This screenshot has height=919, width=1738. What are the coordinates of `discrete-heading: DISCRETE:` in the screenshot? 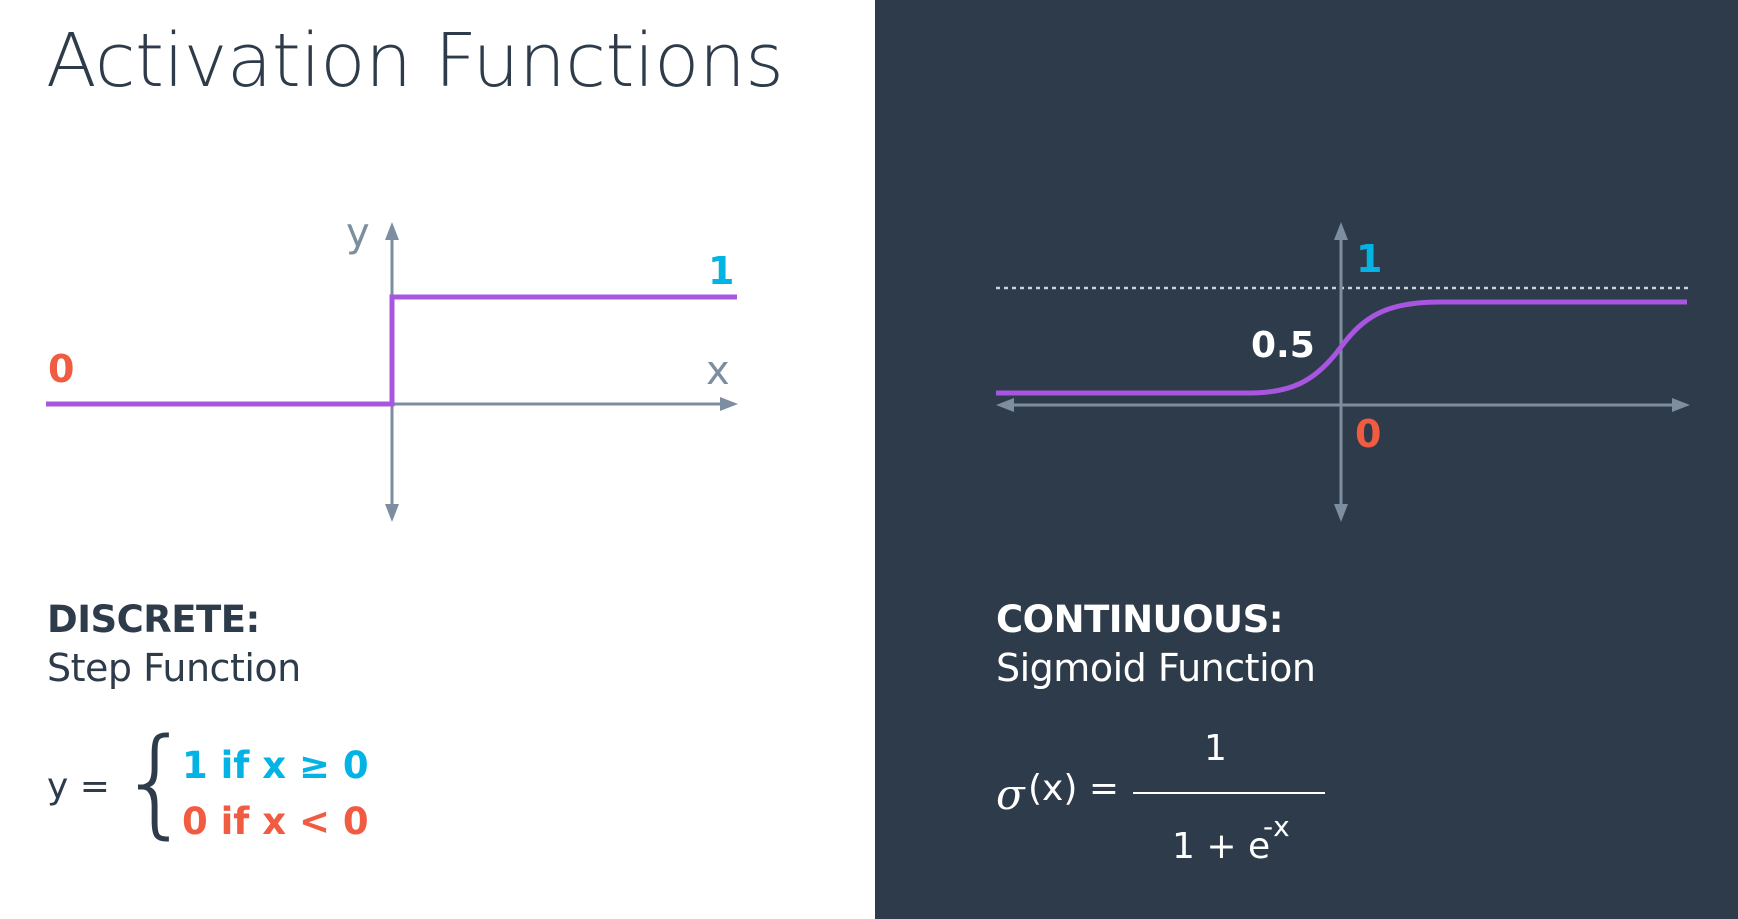 It's located at (153, 619).